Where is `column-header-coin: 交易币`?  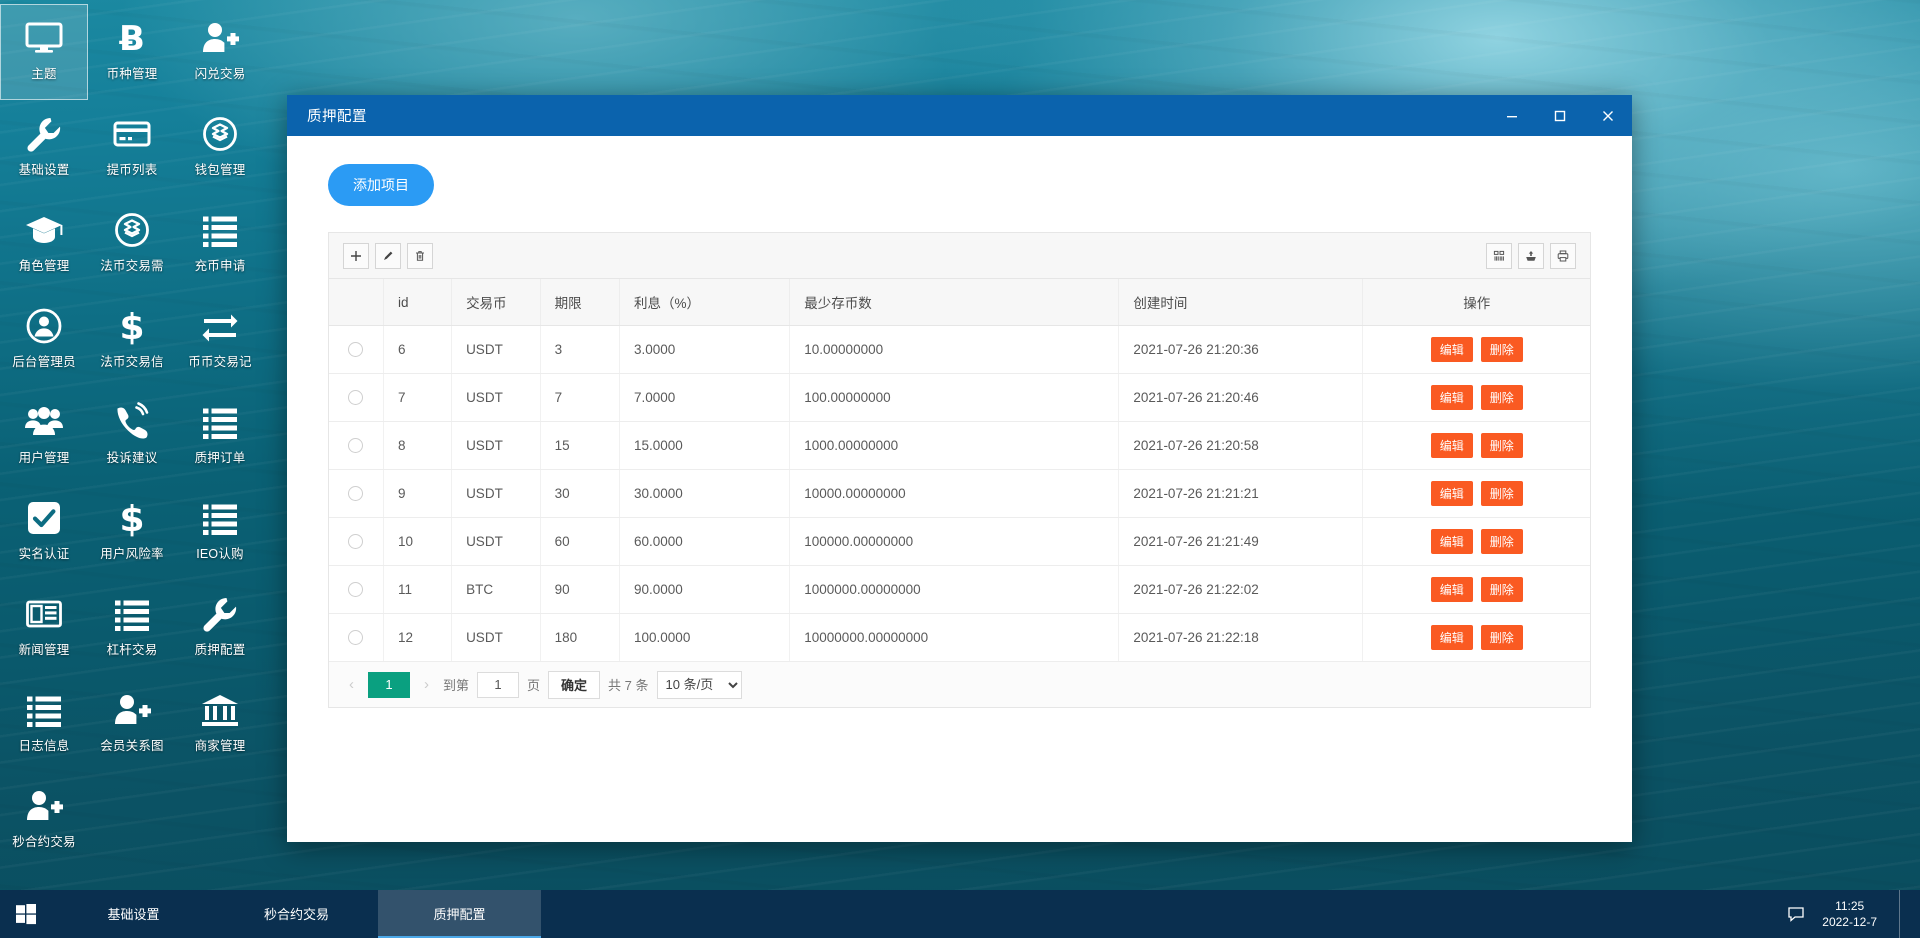
column-header-coin: 交易币 is located at coordinates (496, 302).